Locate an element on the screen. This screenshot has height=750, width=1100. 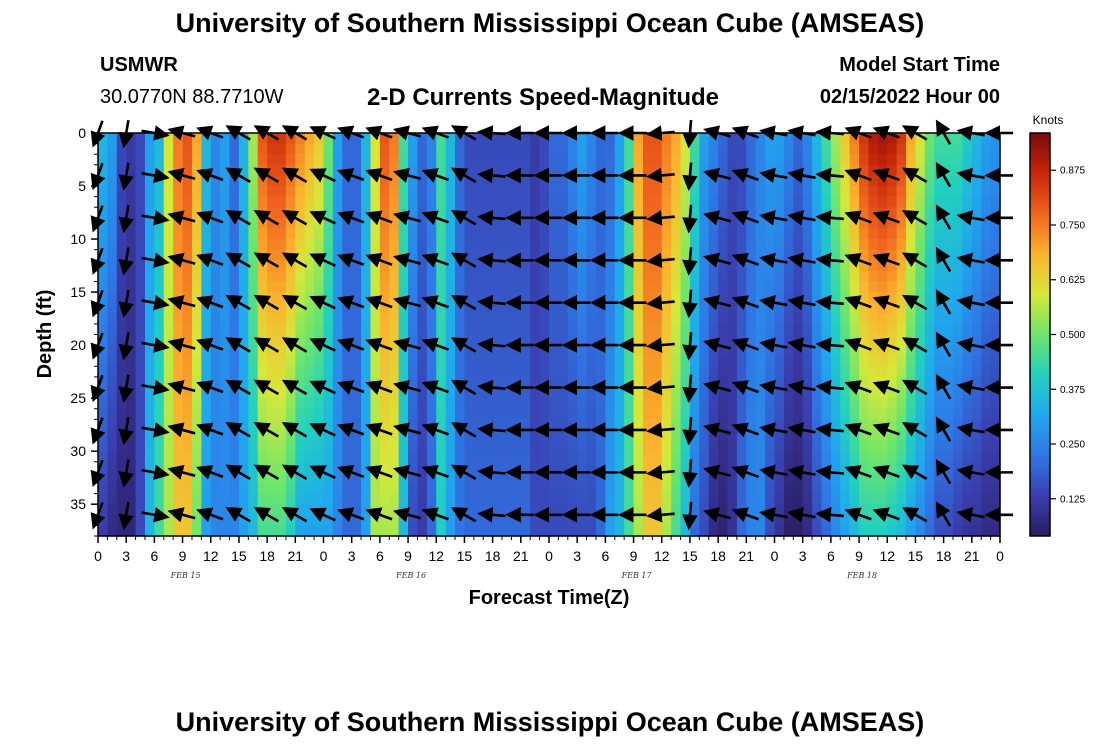
colorbar-bar is located at coordinates (1040, 334).